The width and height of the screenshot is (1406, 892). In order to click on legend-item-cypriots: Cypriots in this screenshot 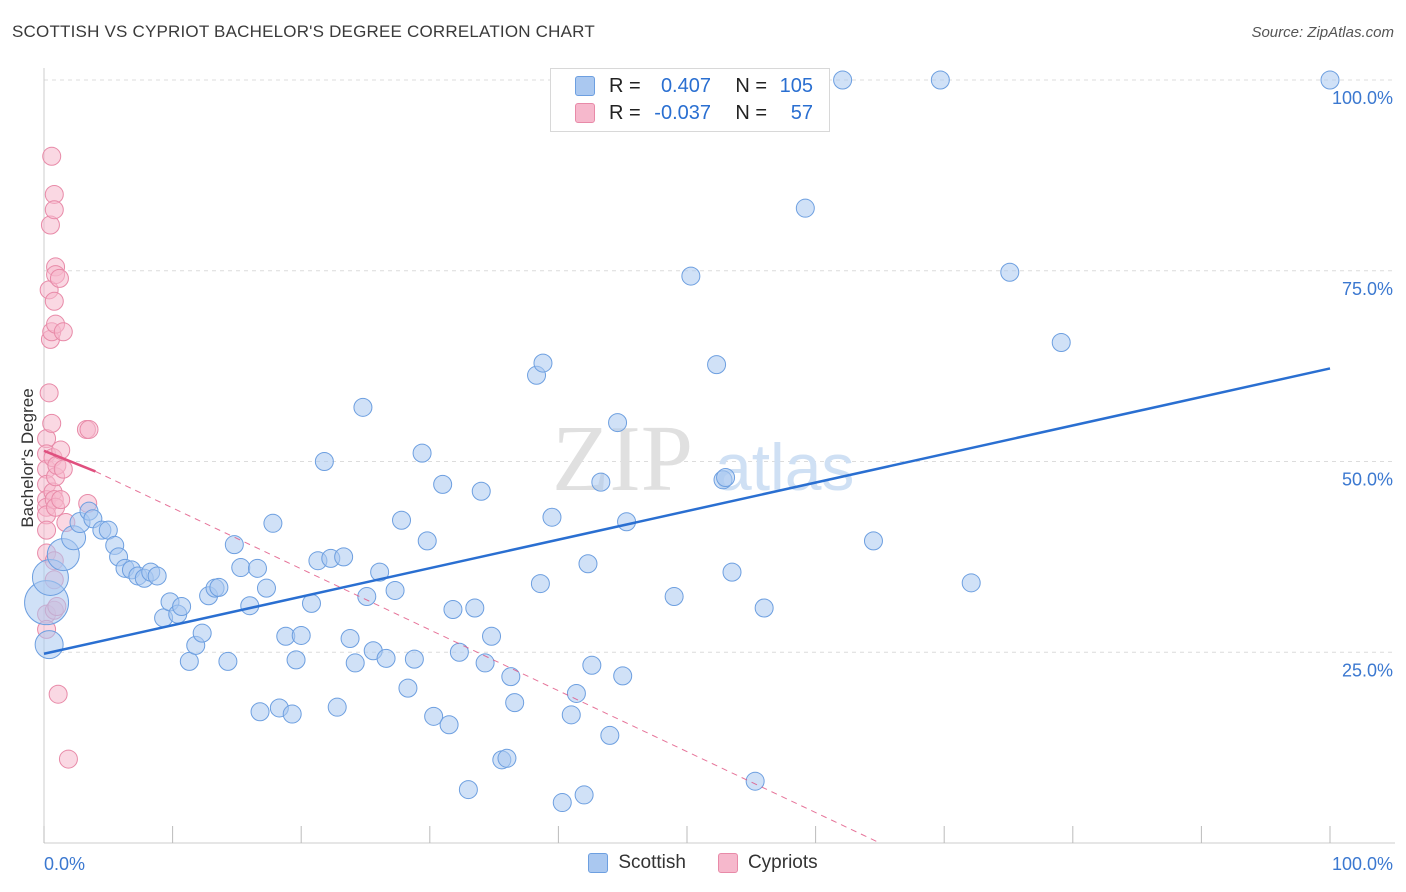, I will do `click(767, 863)`.